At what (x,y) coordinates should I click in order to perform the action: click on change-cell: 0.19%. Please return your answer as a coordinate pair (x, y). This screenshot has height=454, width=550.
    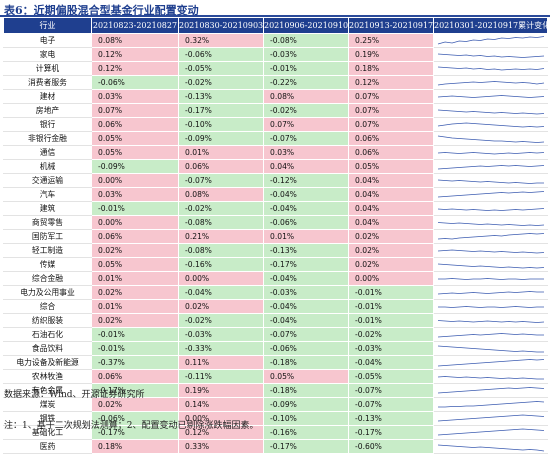
    Looking at the image, I should click on (391, 54).